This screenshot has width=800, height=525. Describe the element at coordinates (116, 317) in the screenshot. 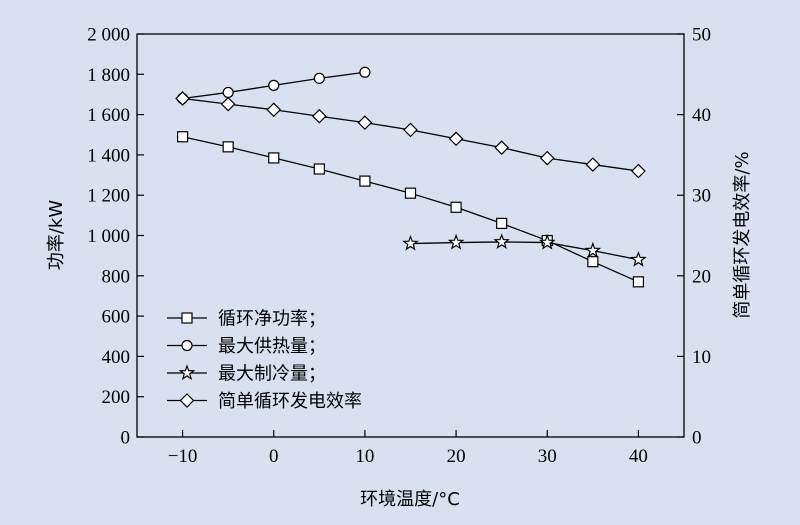

I see `y-tick-label: 600` at that location.